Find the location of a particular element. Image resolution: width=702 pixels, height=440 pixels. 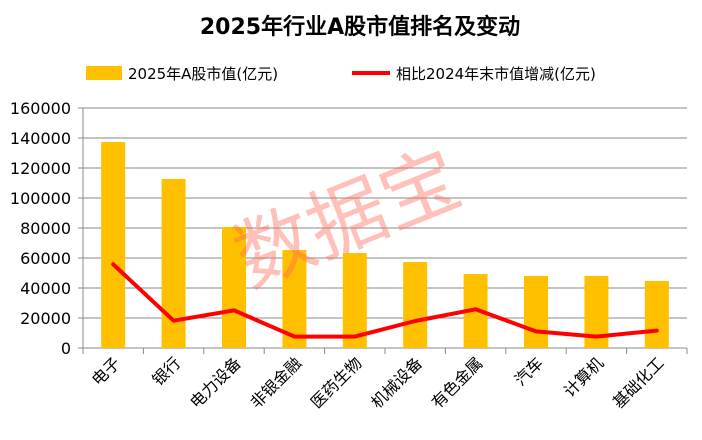

bar-基础化工 is located at coordinates (656, 314).